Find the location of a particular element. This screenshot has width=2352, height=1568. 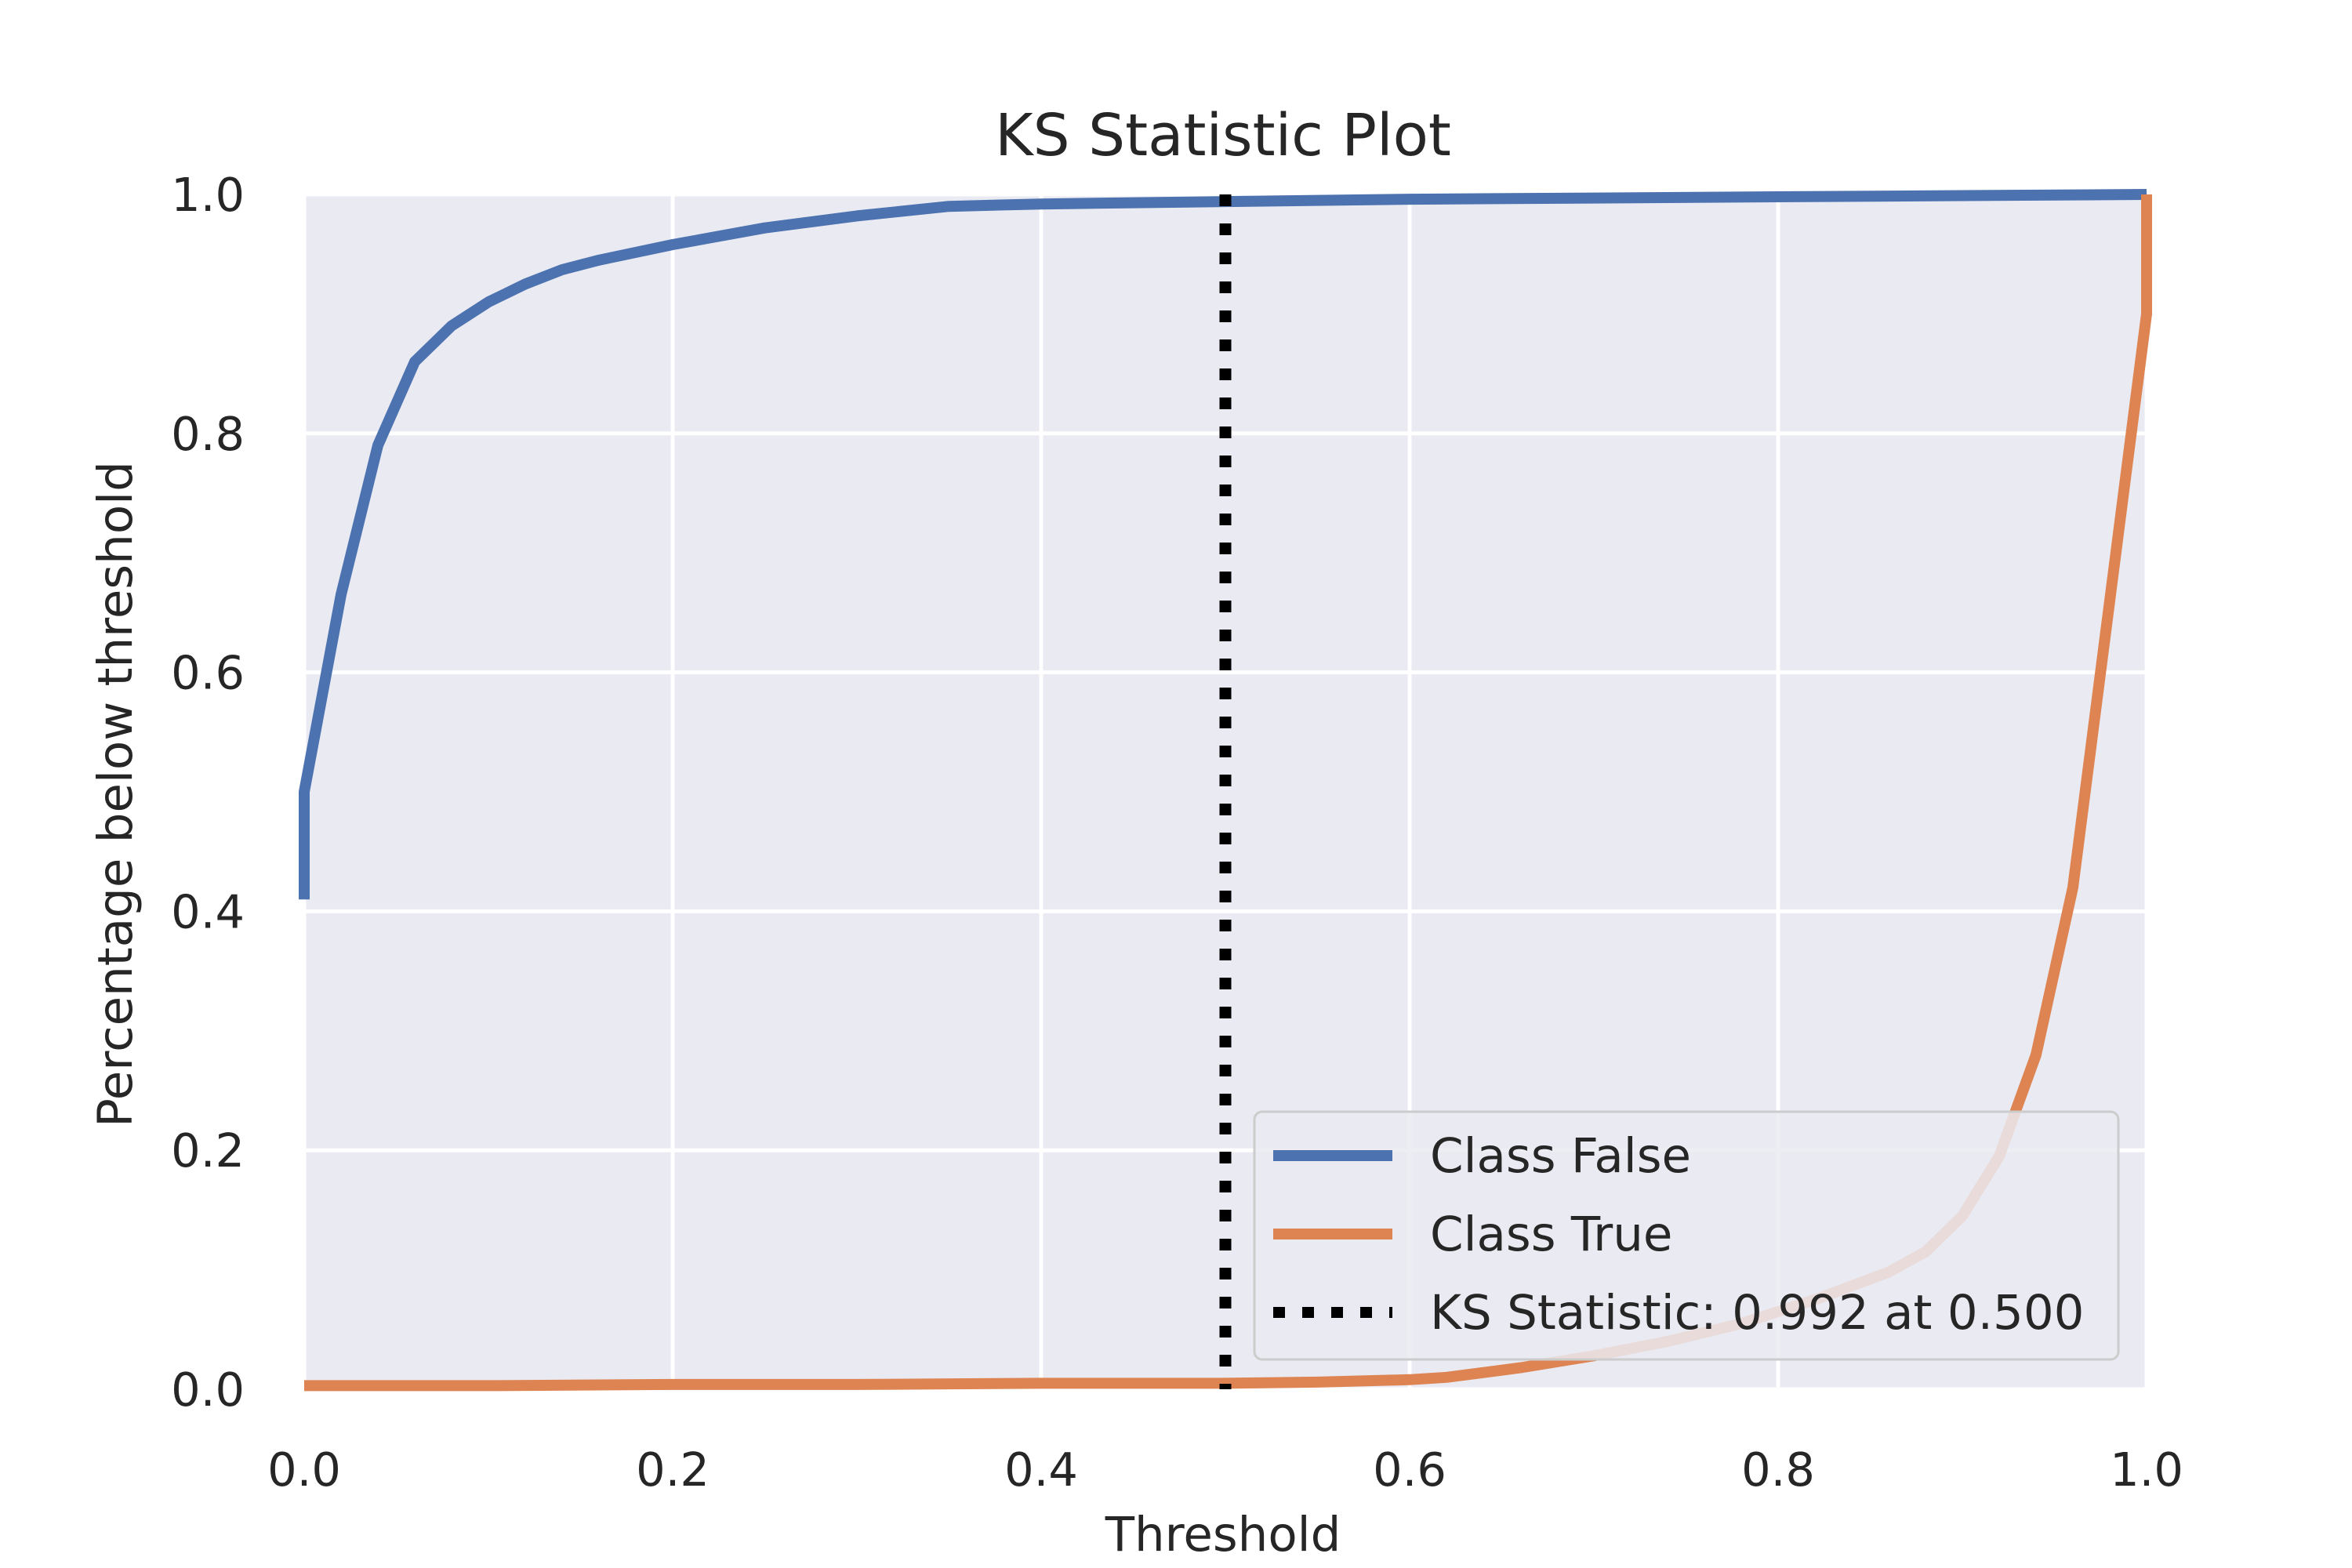

legend-entry-label: Class True is located at coordinates (1551, 1234).